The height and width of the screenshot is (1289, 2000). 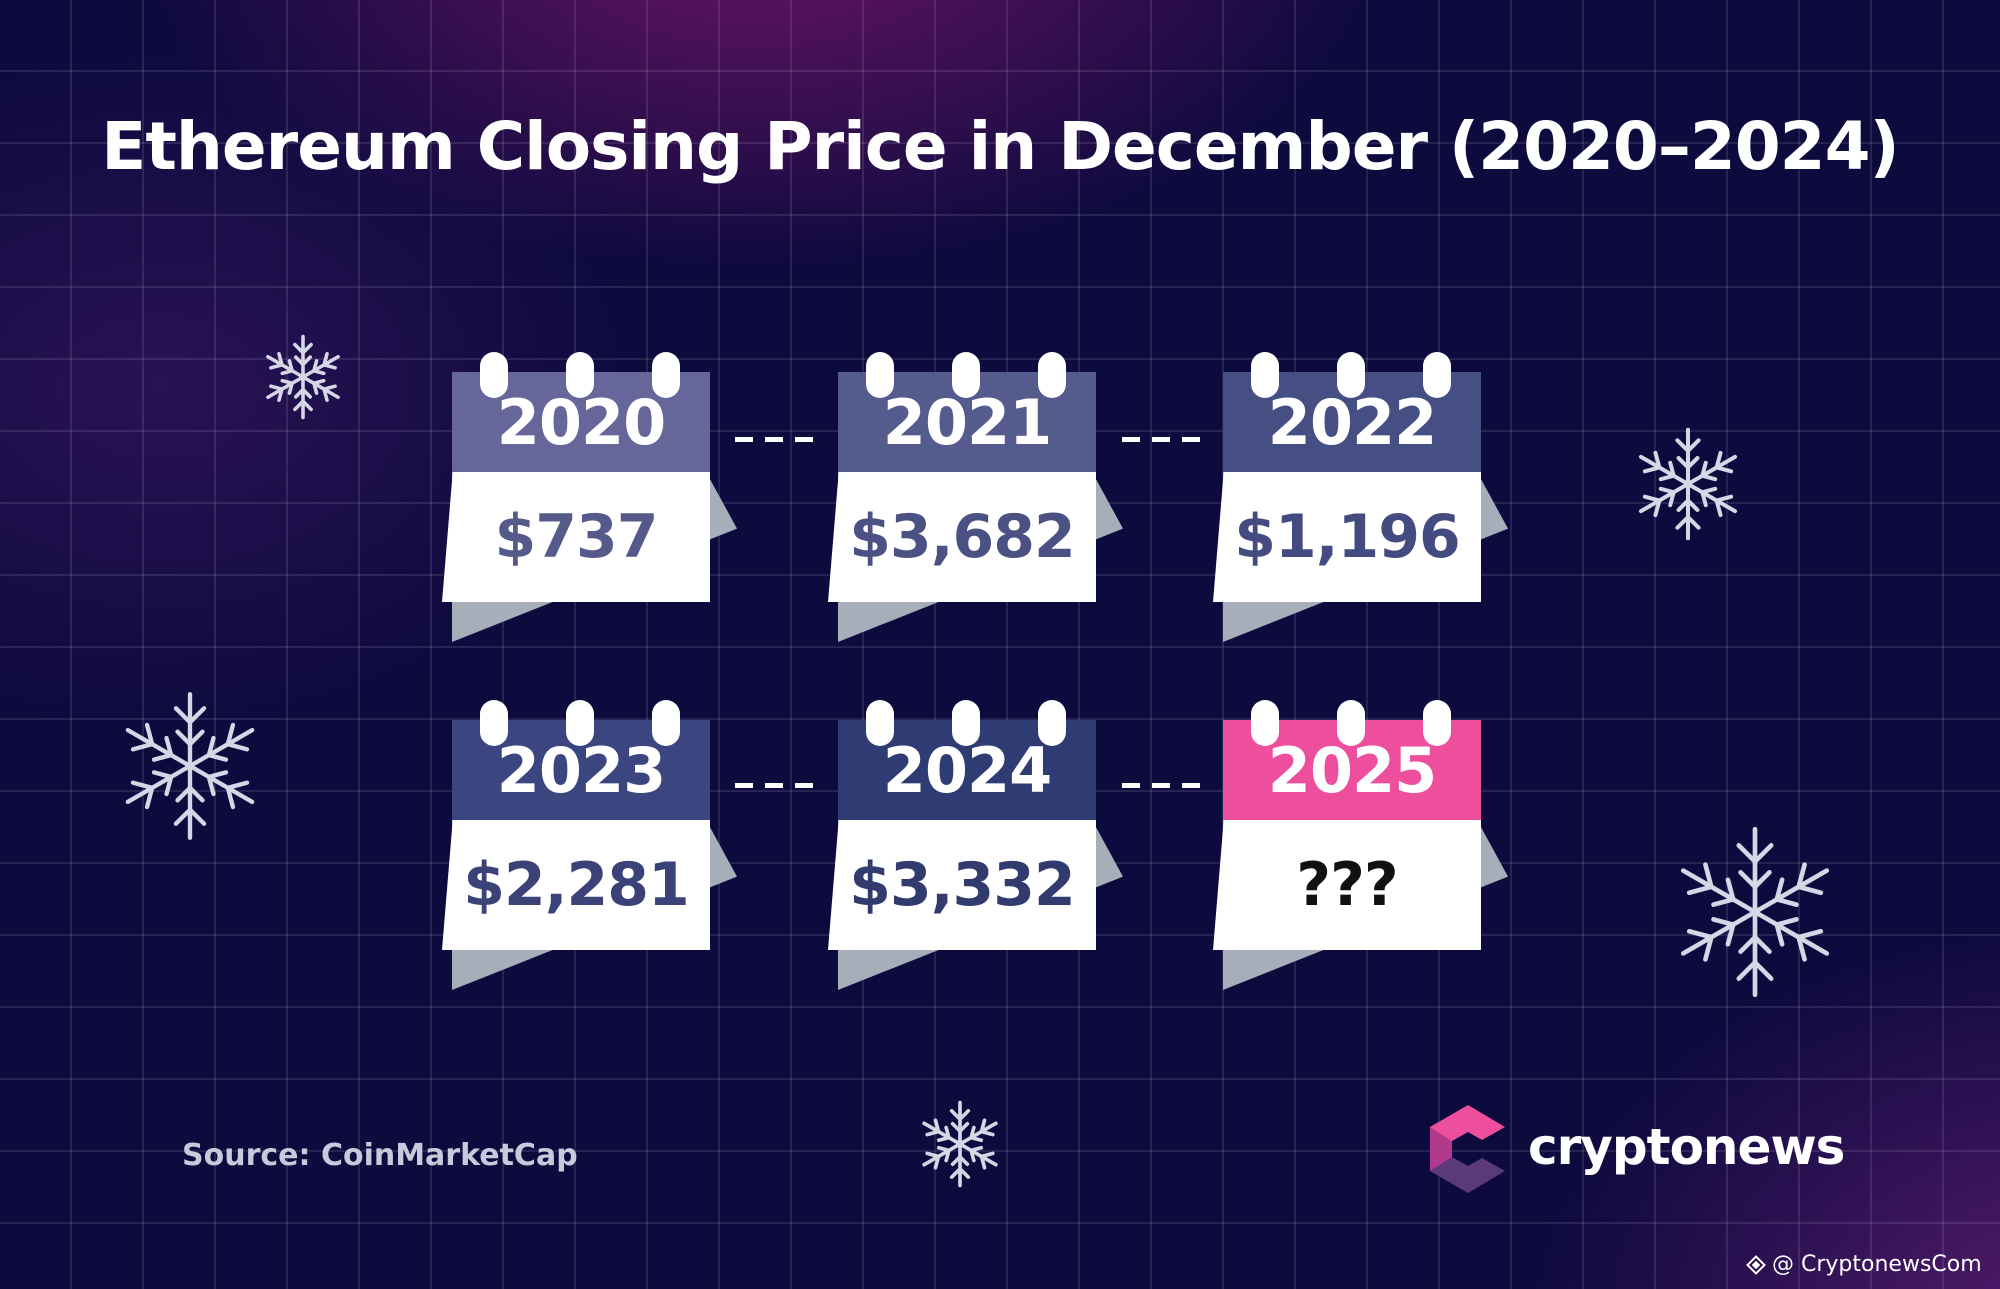 What do you see at coordinates (1686, 1147) in the screenshot?
I see `brand-name: cryptonews` at bounding box center [1686, 1147].